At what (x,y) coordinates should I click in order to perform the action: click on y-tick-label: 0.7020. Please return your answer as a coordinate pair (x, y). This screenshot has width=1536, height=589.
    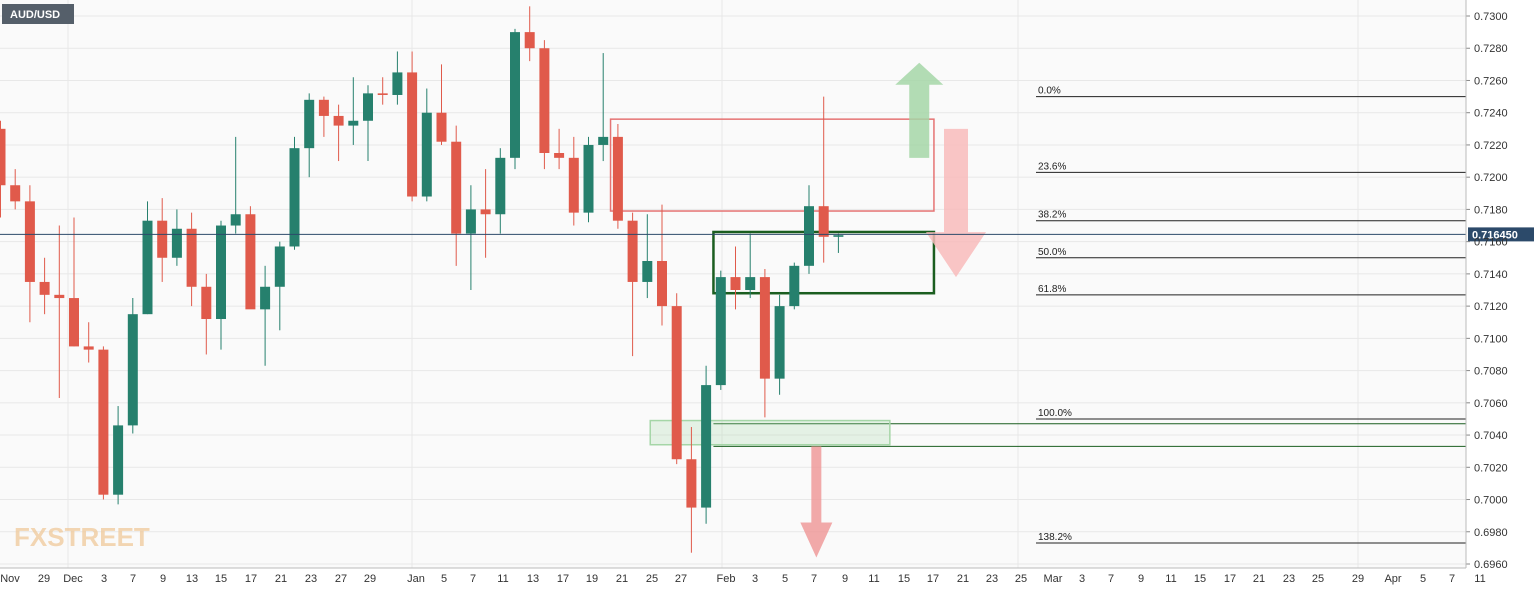
    Looking at the image, I should click on (1491, 468).